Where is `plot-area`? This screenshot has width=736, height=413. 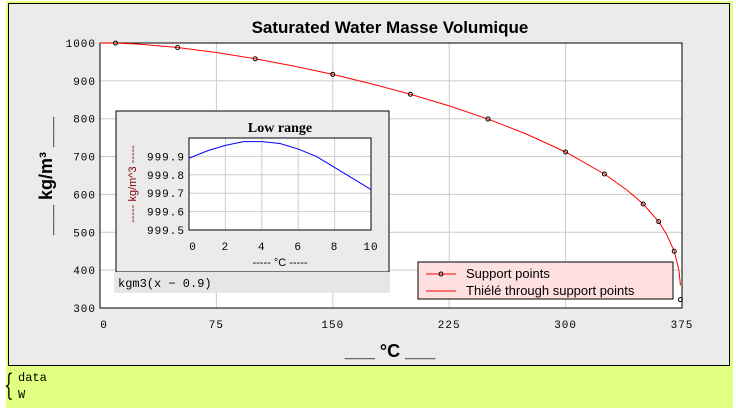
plot-area is located at coordinates (280, 184).